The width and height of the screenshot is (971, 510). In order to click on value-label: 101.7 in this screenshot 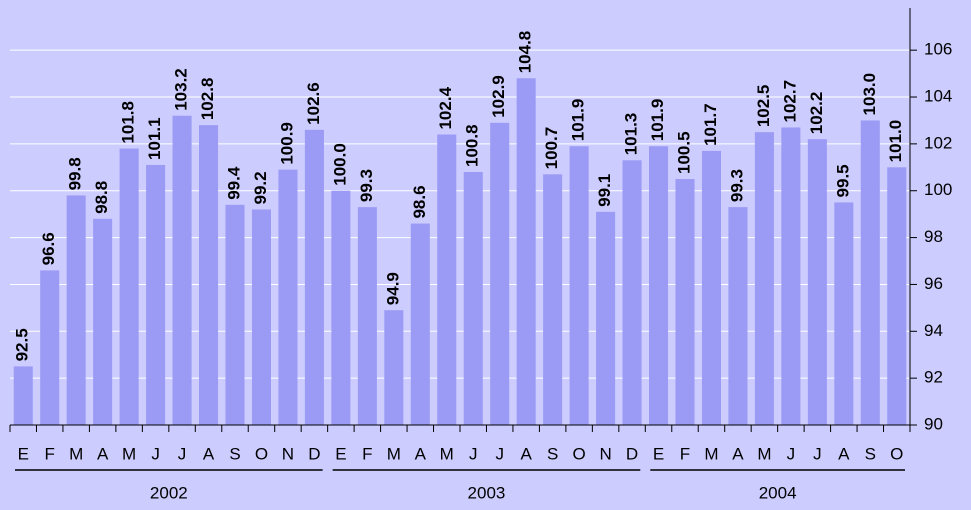, I will do `click(710, 124)`.